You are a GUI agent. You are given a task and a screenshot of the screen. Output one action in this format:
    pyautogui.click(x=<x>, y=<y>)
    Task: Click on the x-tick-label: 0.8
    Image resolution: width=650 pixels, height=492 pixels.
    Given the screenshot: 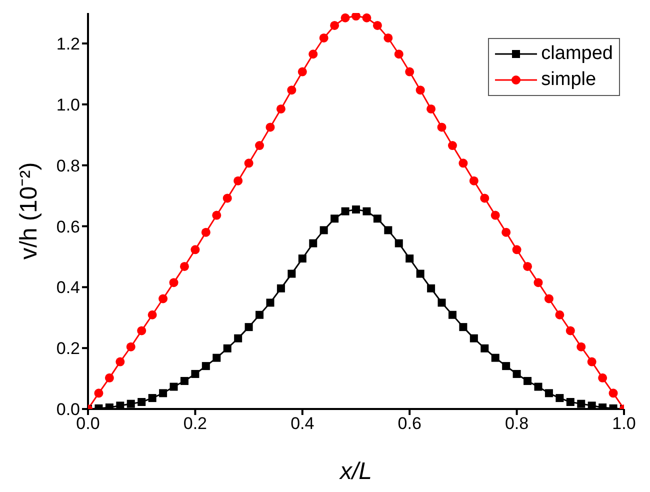 What is the action you would take?
    pyautogui.click(x=516, y=424)
    